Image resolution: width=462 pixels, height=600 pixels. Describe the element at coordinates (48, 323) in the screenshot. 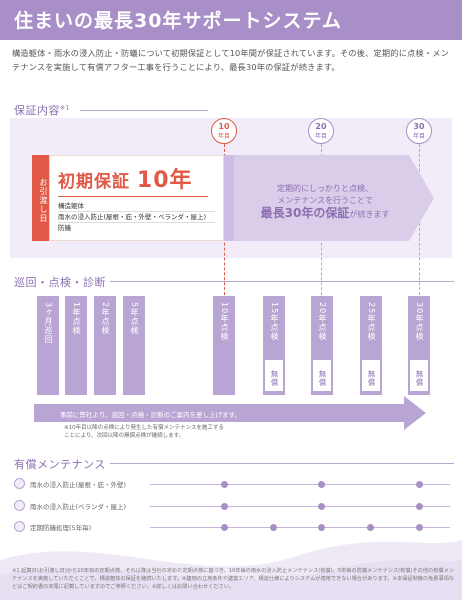

I see `inspection-col-label: 3ヶ月巡回` at that location.